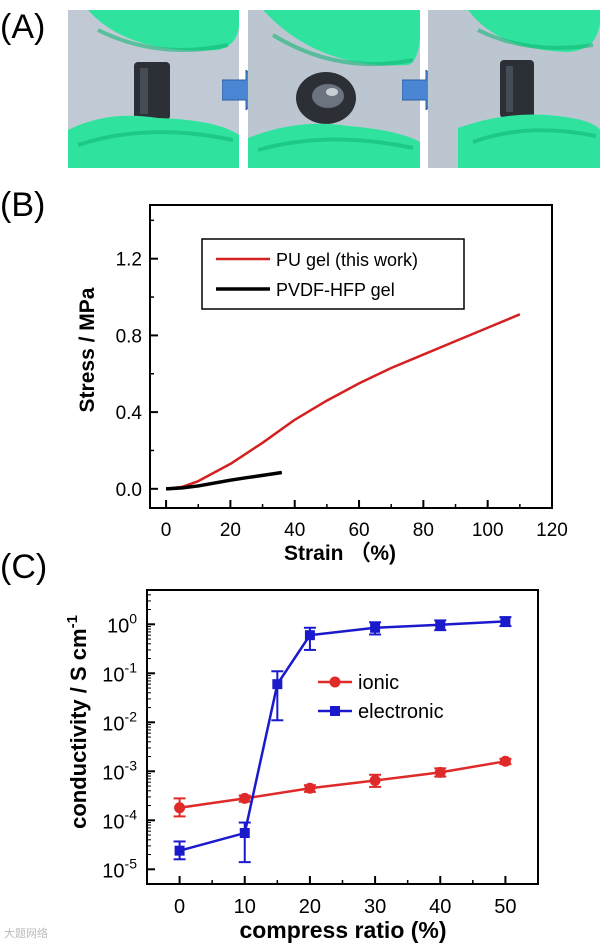 The image size is (600, 945). What do you see at coordinates (129, 336) in the screenshot?
I see `y-tick-label: 0.8` at bounding box center [129, 336].